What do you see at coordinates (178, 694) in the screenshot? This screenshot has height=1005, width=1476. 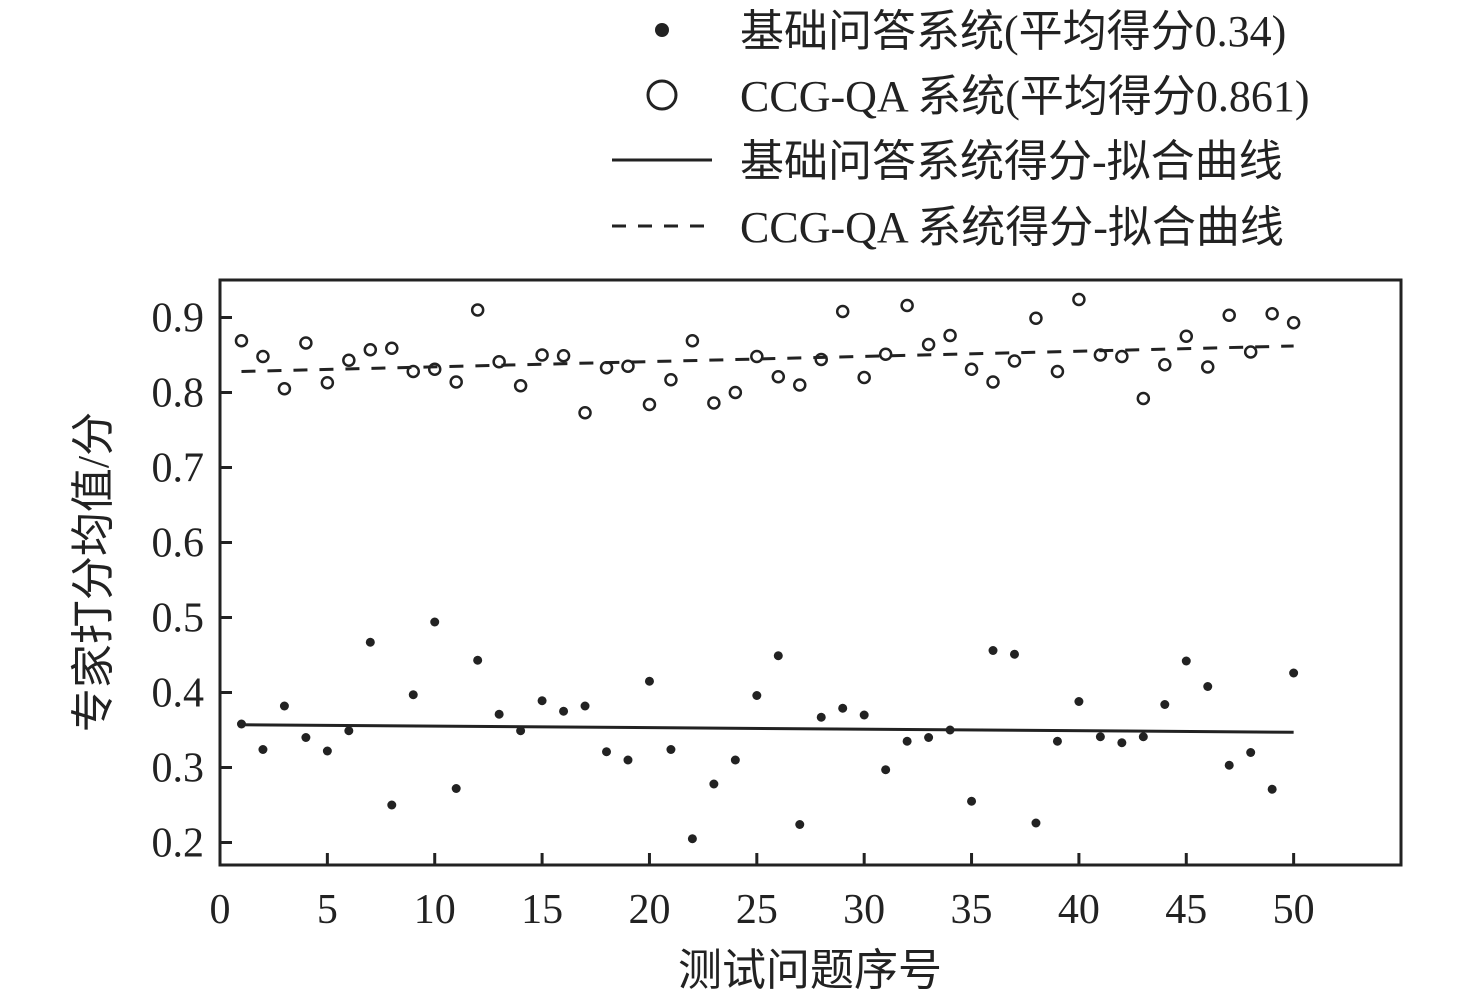 I see `y-tick-label: 0.4` at bounding box center [178, 694].